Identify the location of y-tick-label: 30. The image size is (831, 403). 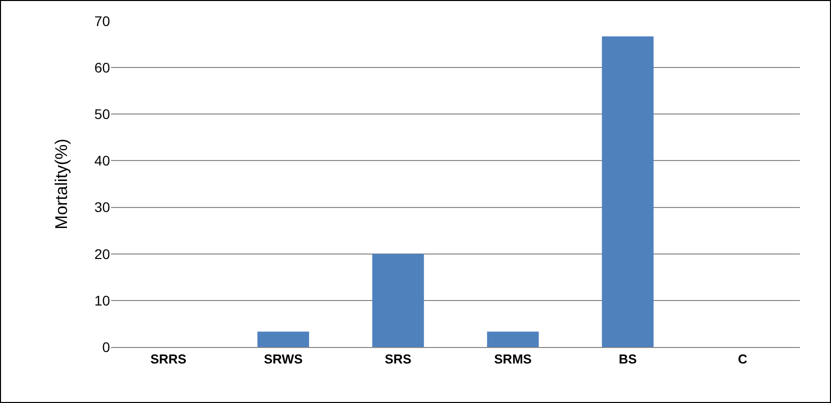
(102, 207).